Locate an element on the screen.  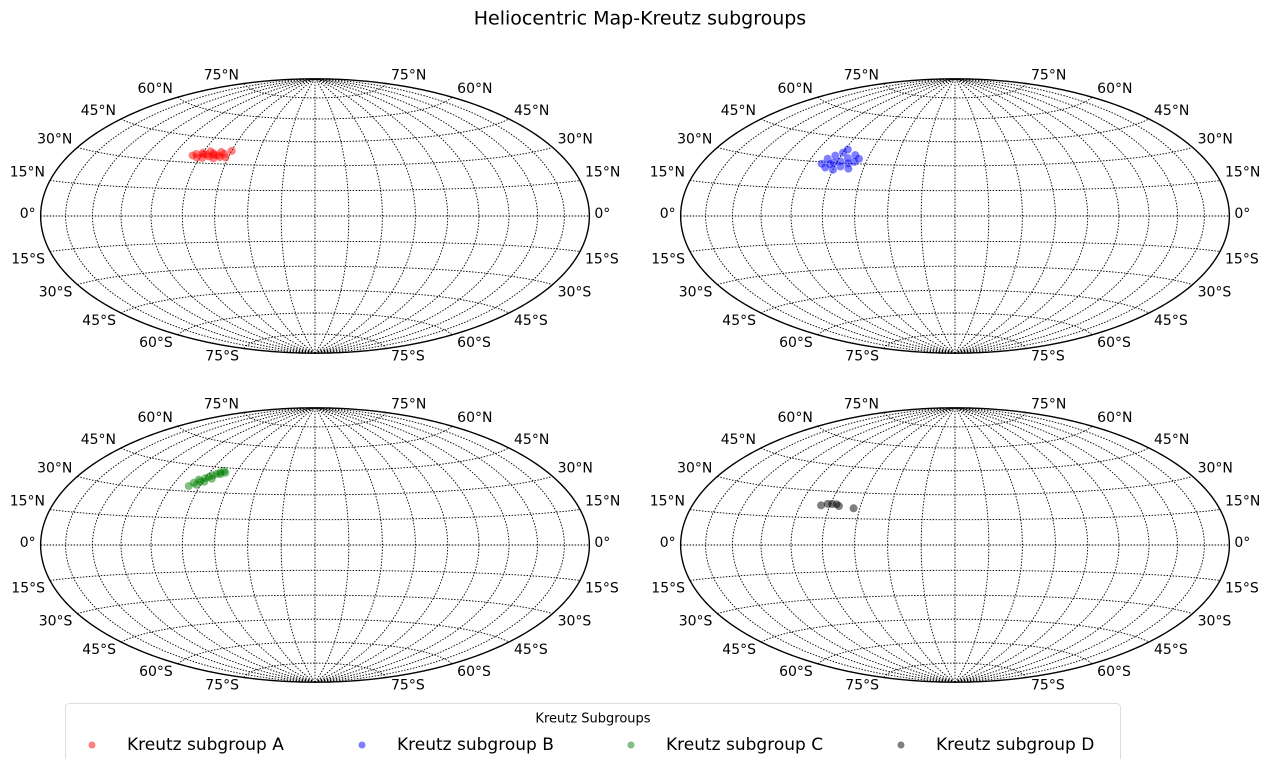
legend-label: Kreutz subgroup A is located at coordinates (205, 745).